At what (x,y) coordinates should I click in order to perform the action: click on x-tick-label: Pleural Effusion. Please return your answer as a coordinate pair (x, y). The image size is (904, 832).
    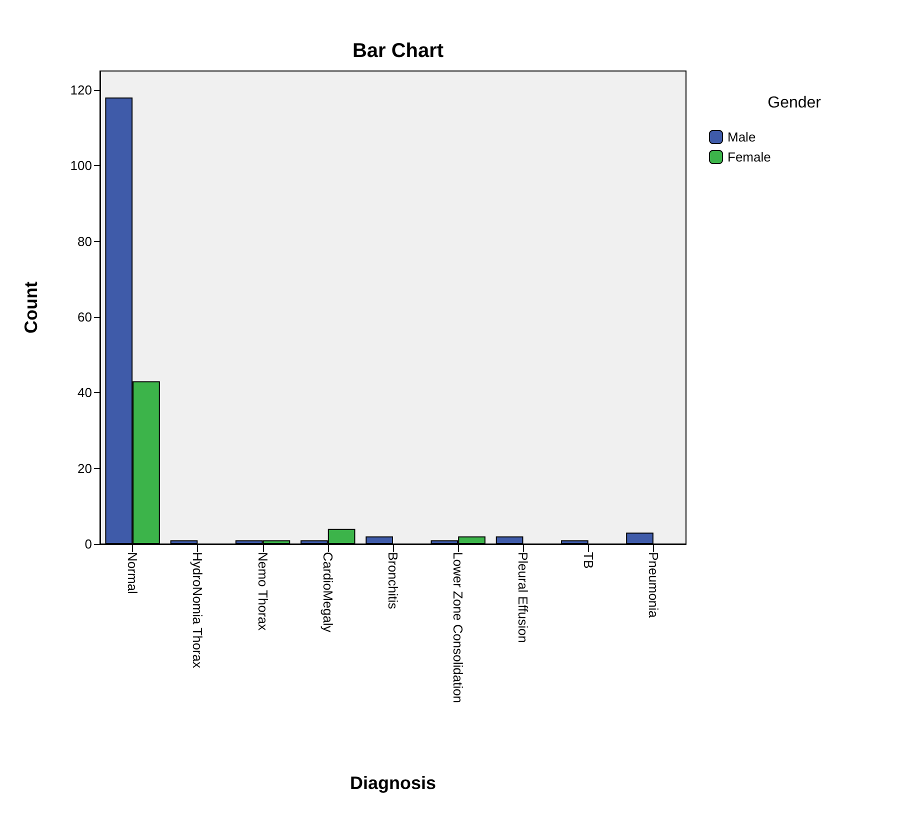
    Looking at the image, I should click on (523, 597).